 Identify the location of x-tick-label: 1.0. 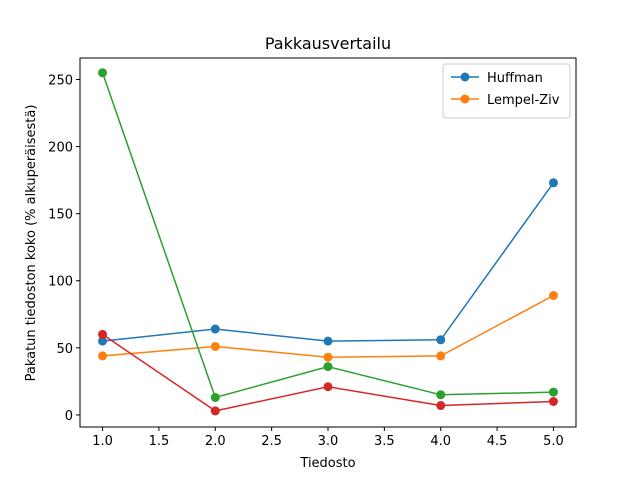
(102, 441).